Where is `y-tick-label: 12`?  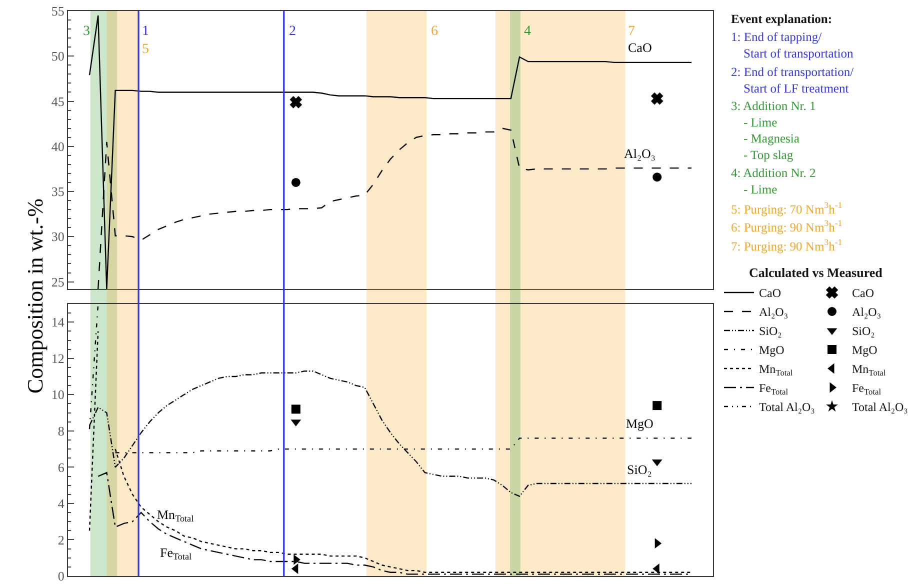 y-tick-label: 12 is located at coordinates (57, 358).